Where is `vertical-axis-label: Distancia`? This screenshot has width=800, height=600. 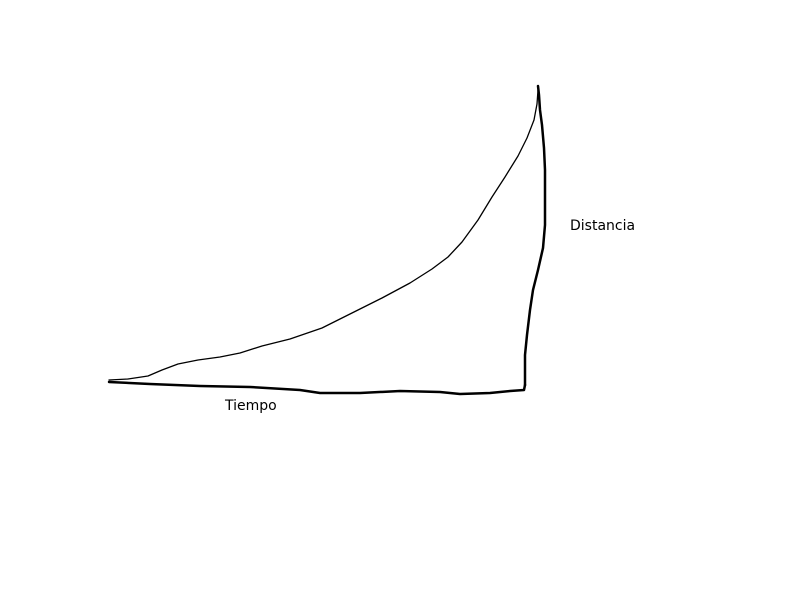 vertical-axis-label: Distancia is located at coordinates (603, 226).